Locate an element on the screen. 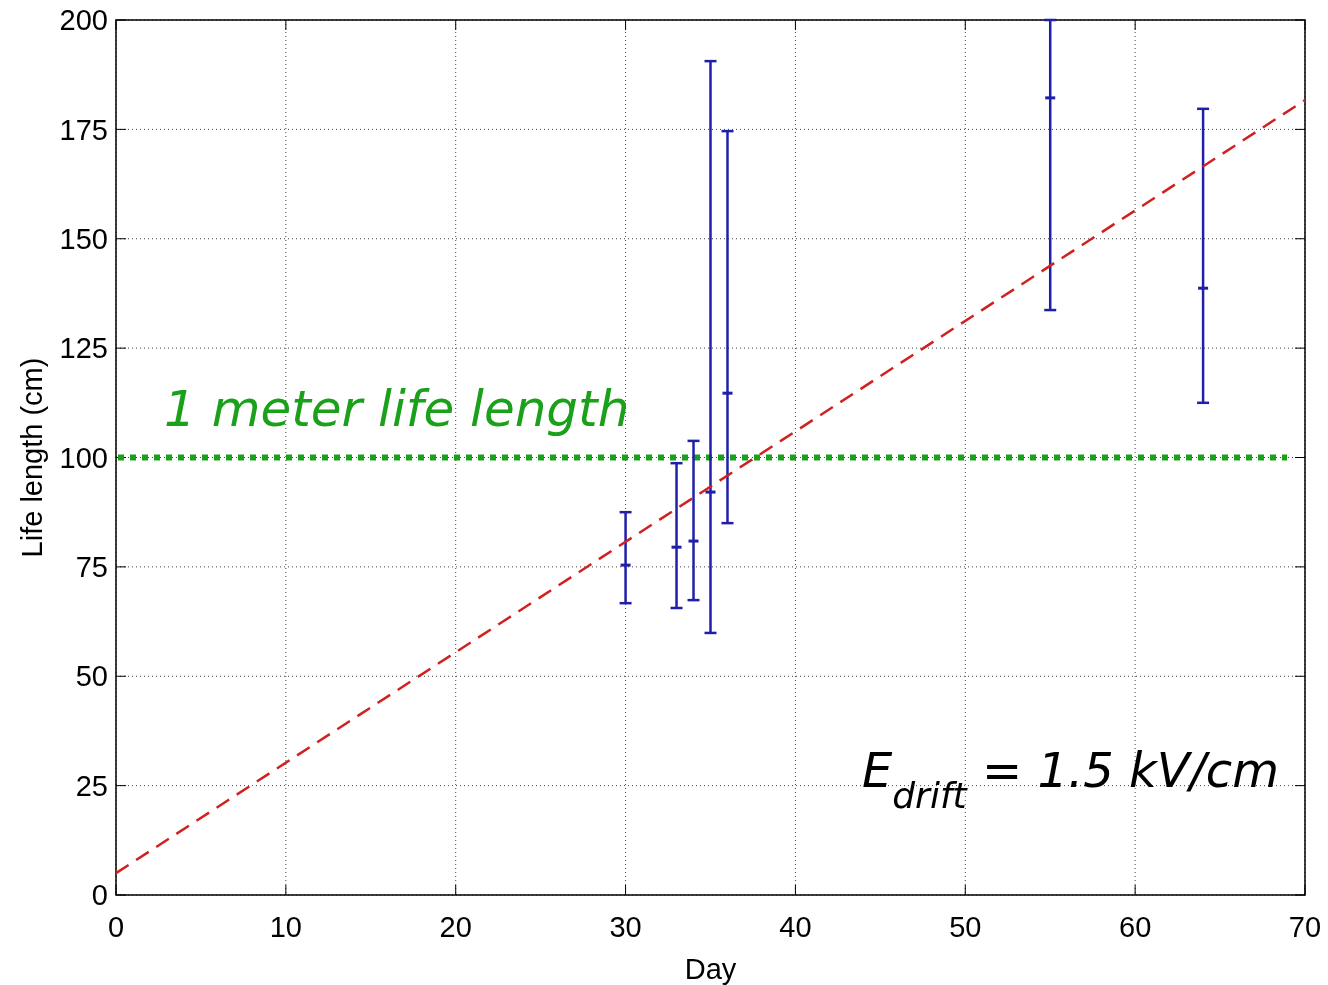 This screenshot has height=985, width=1328. x-tick-label: 40 is located at coordinates (795, 927).